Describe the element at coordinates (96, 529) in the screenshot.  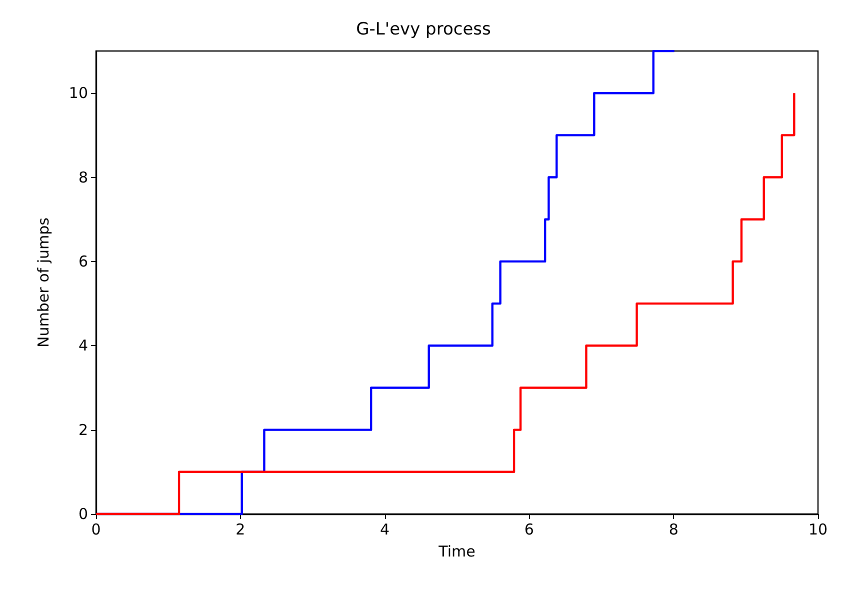
I see `x-tick-label: 0` at that location.